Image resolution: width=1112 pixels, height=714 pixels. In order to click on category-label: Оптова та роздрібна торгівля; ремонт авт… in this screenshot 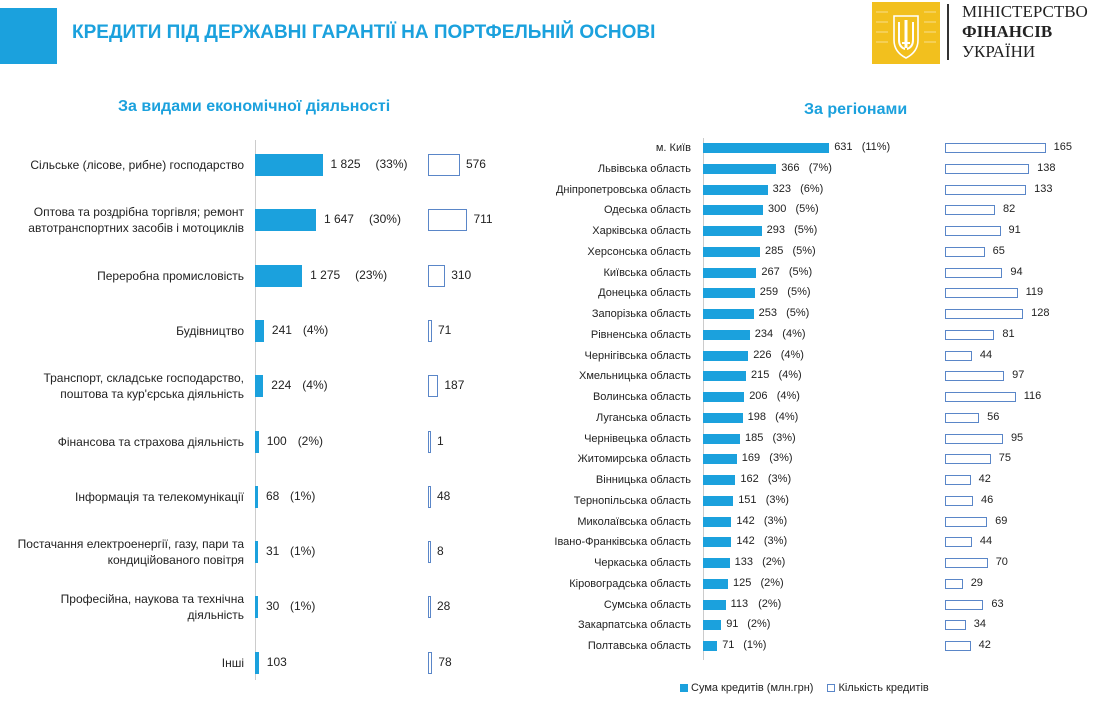, I will do `click(136, 220)`.